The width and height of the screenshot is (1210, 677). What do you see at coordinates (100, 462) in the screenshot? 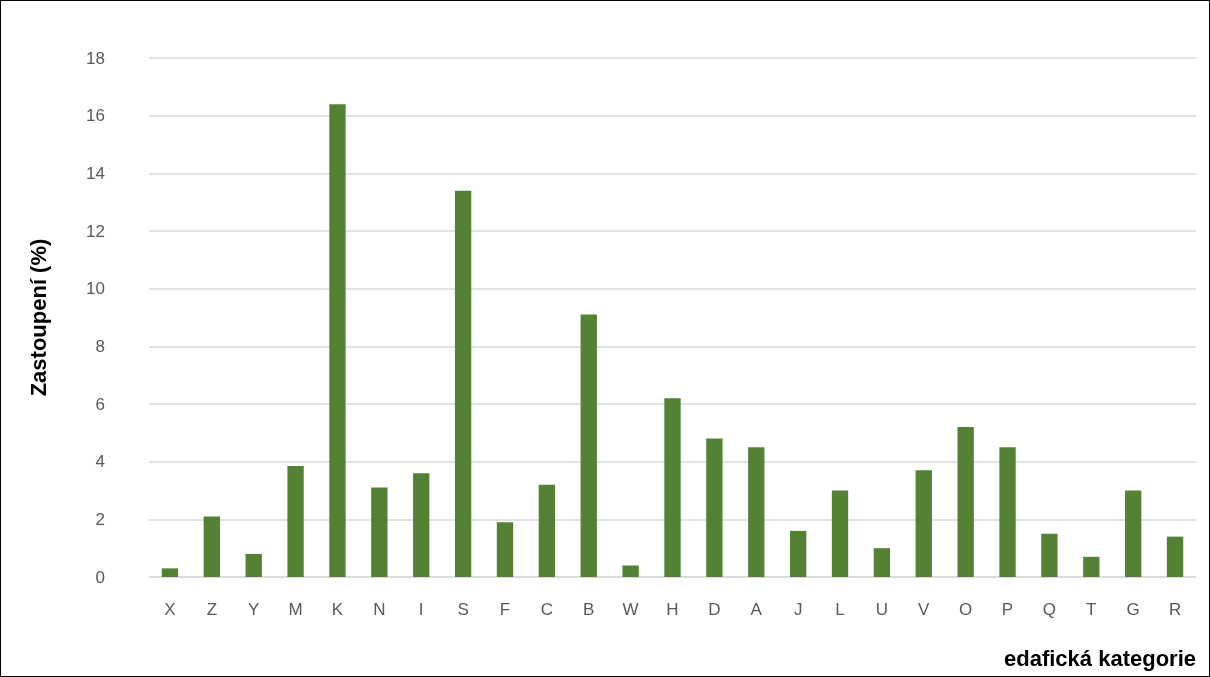
I see `y-tick-label: 4` at bounding box center [100, 462].